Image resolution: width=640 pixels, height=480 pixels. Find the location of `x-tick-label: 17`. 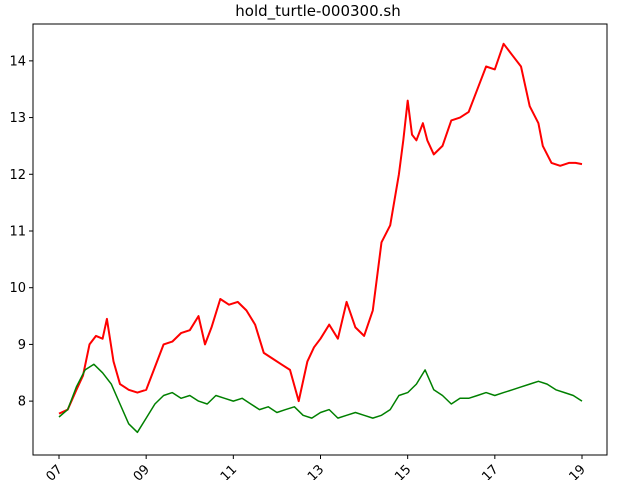

x-tick-label: 17 is located at coordinates (490, 471).